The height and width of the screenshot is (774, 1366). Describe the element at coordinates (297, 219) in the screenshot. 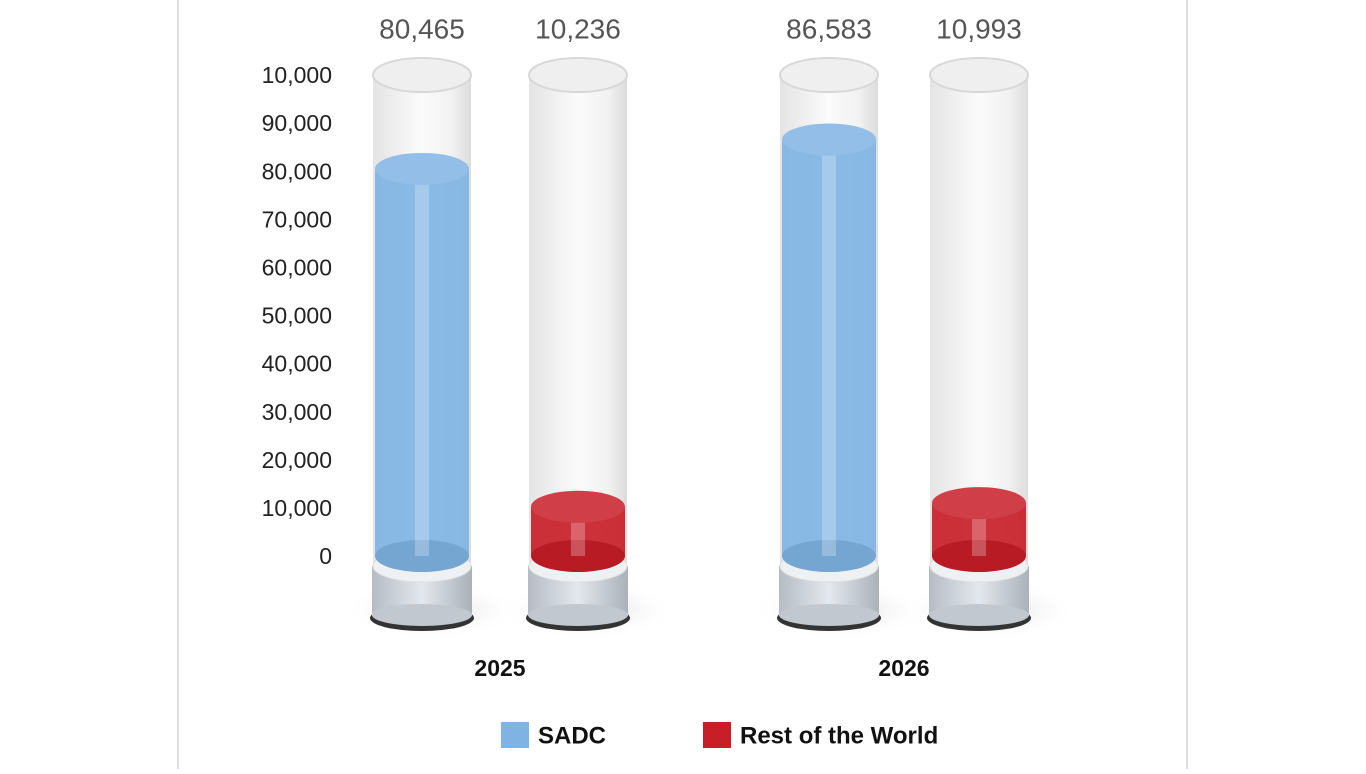

I see `y-tick-label: 70,000` at that location.